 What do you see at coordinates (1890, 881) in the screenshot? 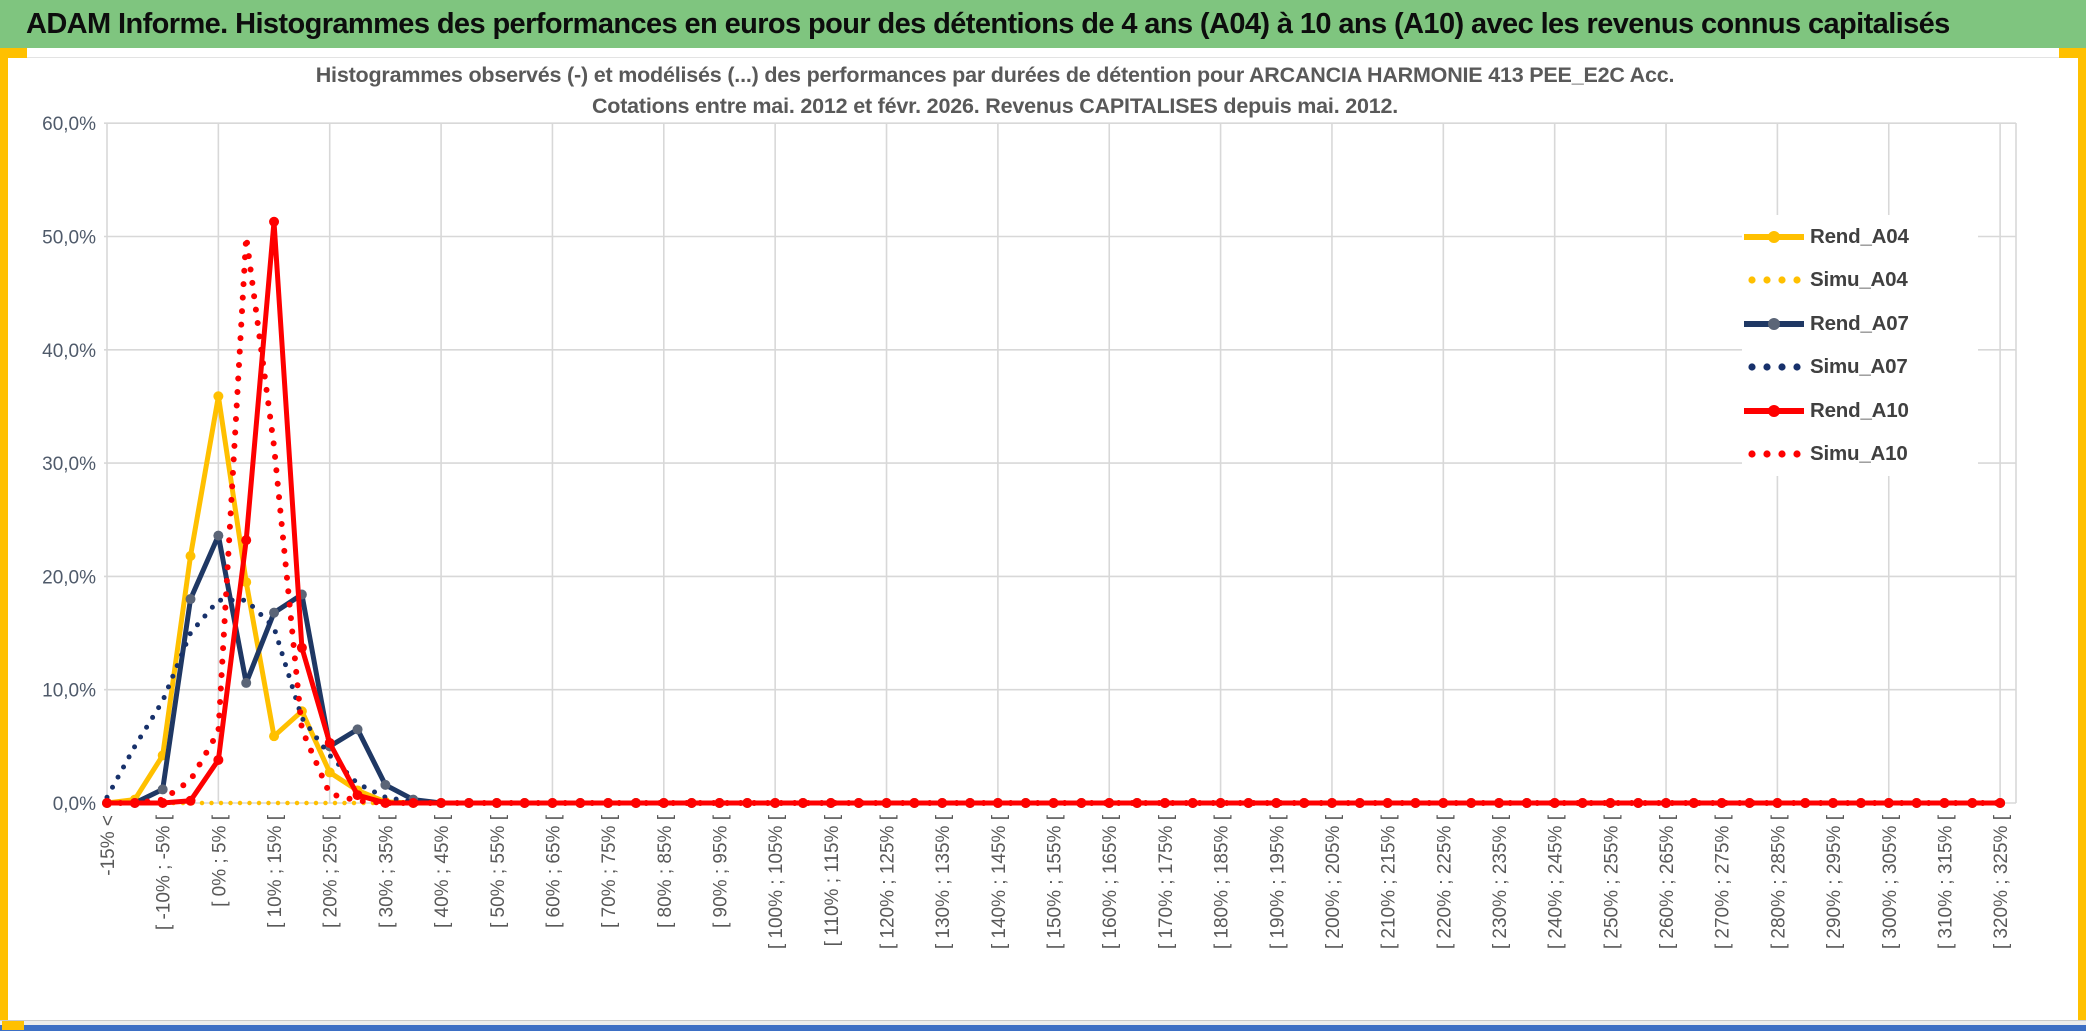
I see `x-axis-label: [ 300% ; 305% [` at bounding box center [1890, 881].